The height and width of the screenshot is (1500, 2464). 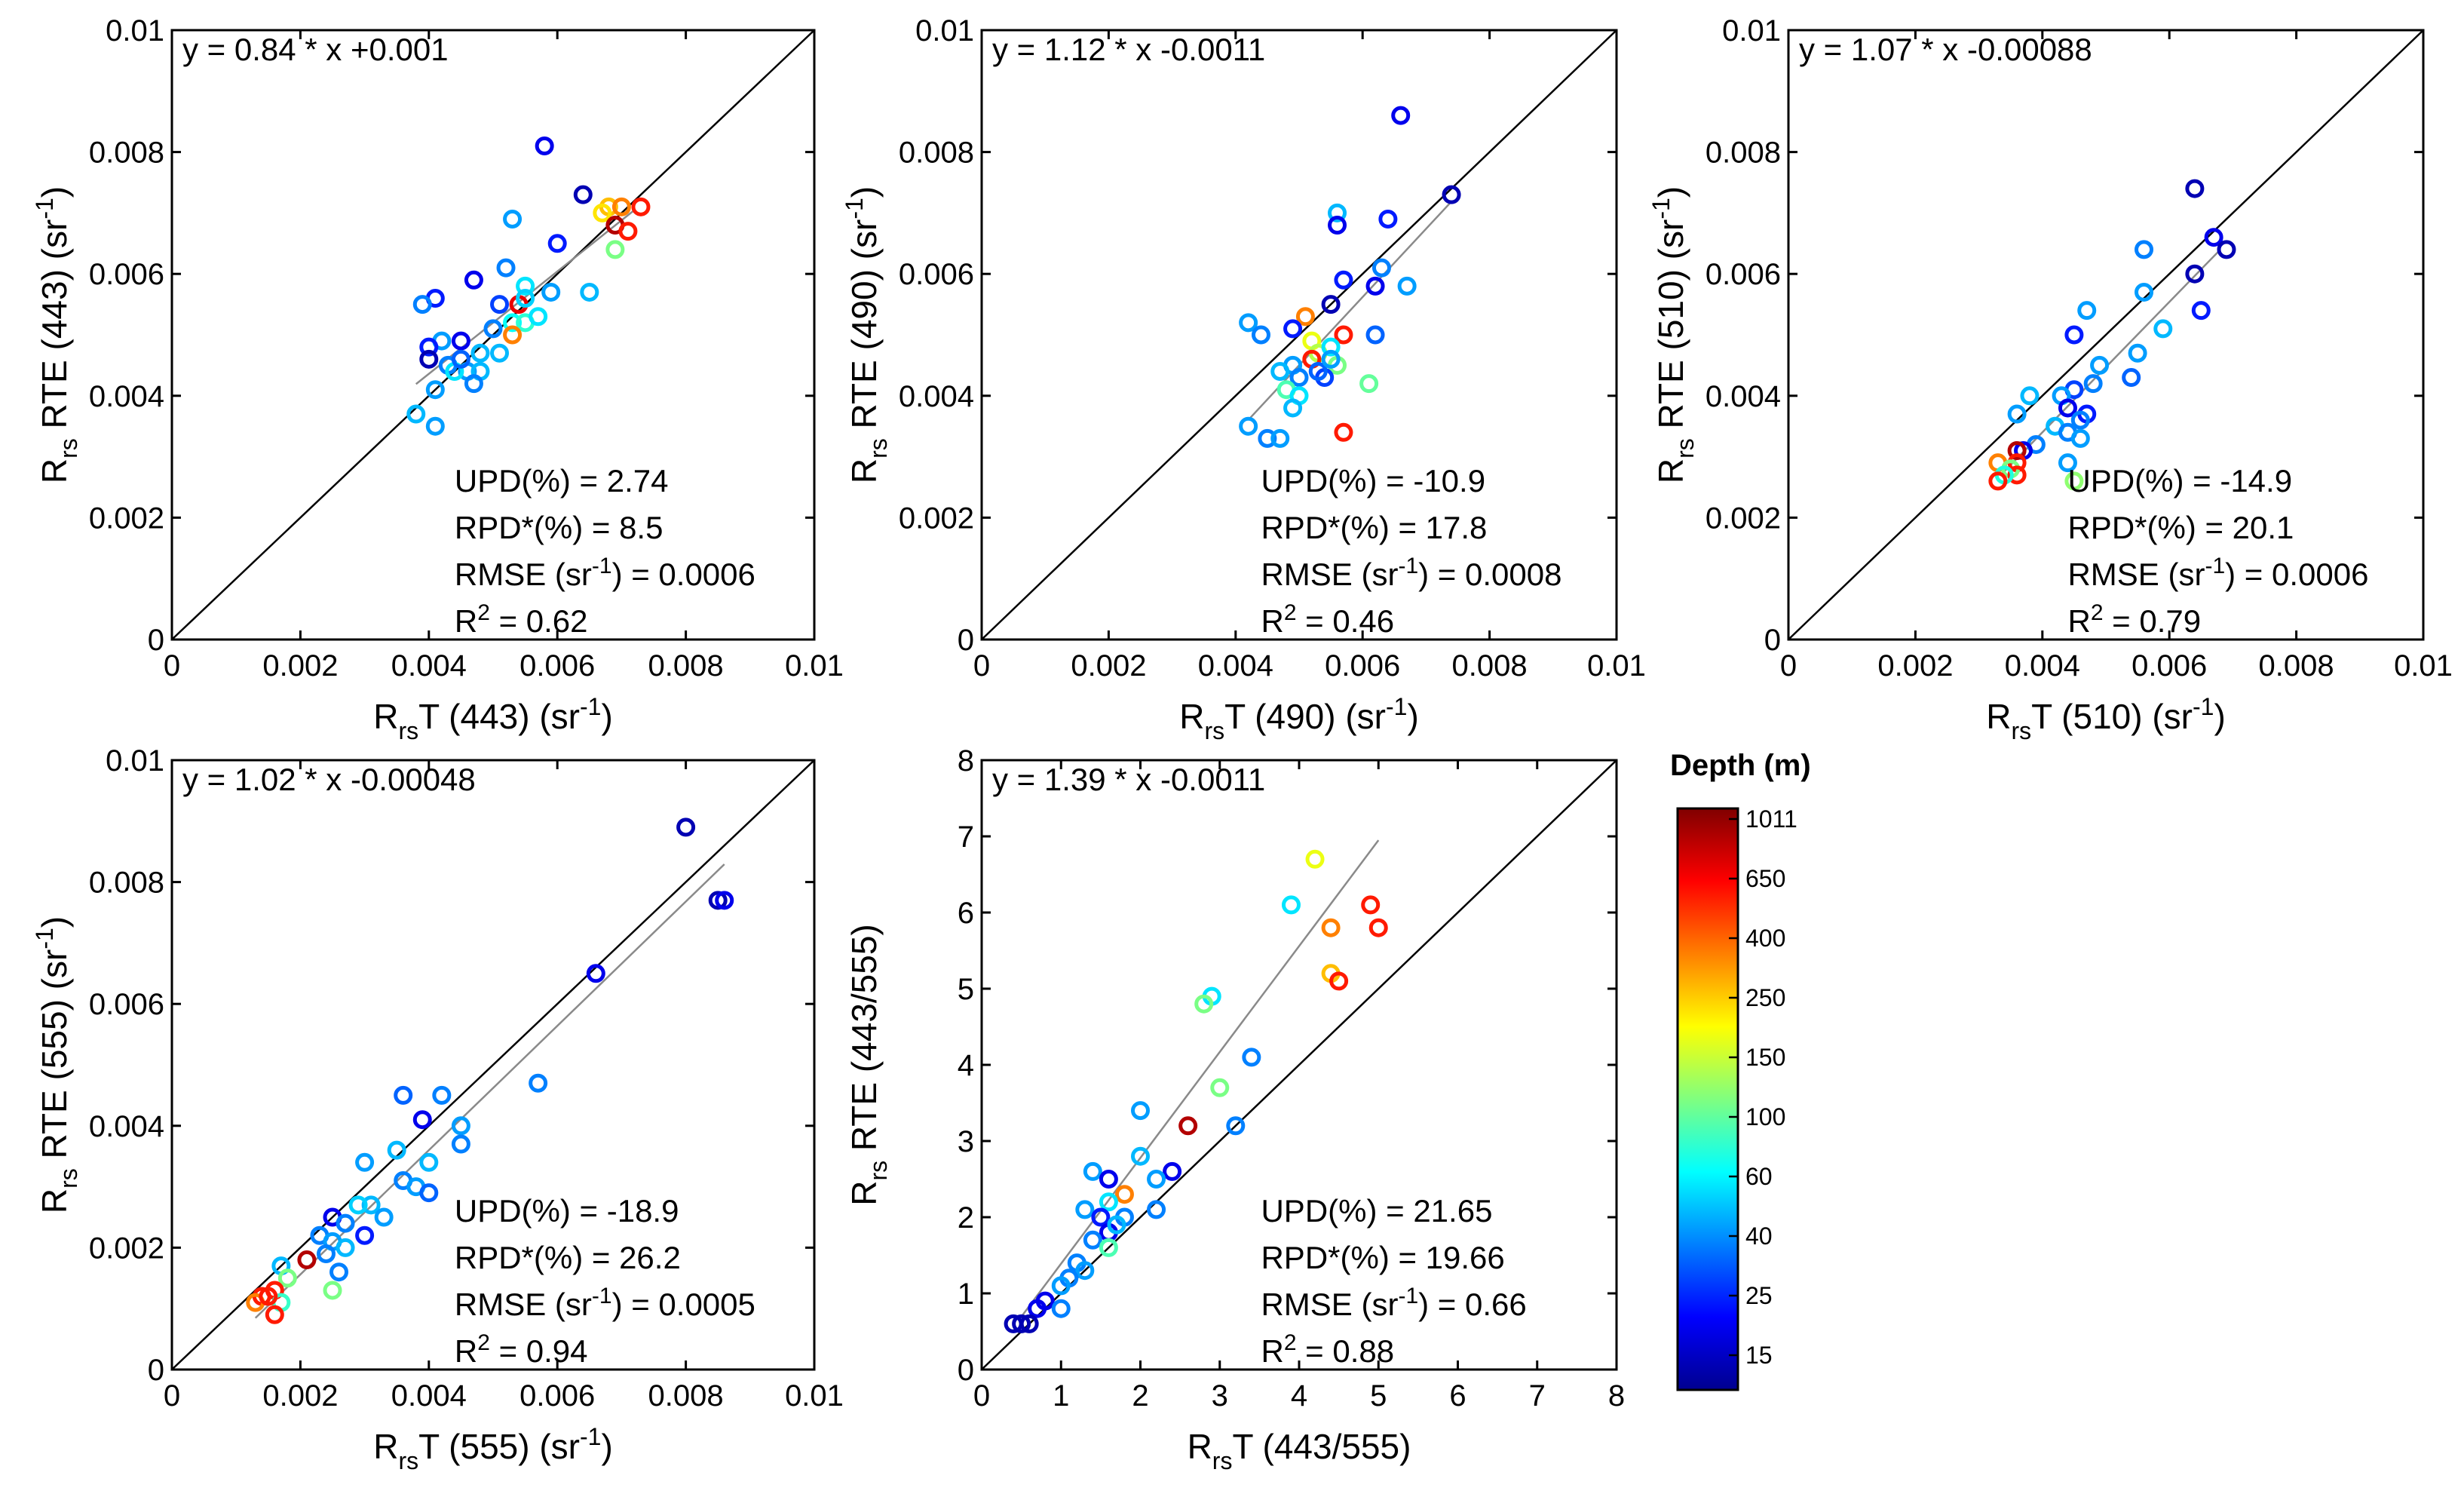 What do you see at coordinates (868, 1065) in the screenshot?
I see `y-axis-label: Rrs RTE (443/555)` at bounding box center [868, 1065].